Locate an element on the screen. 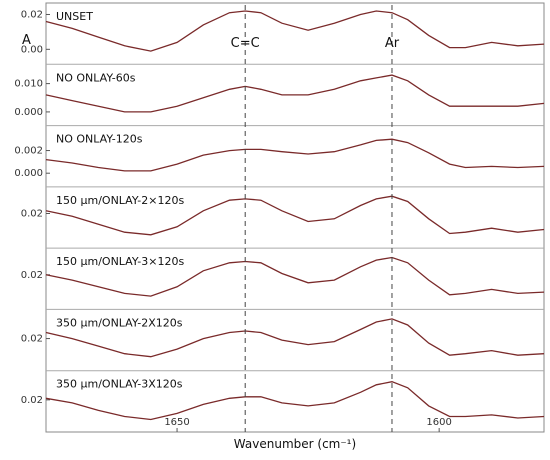 This screenshot has width=550, height=460. panel-2: 0.010 0.000 NO ONLAY-60s is located at coordinates (279, 90).